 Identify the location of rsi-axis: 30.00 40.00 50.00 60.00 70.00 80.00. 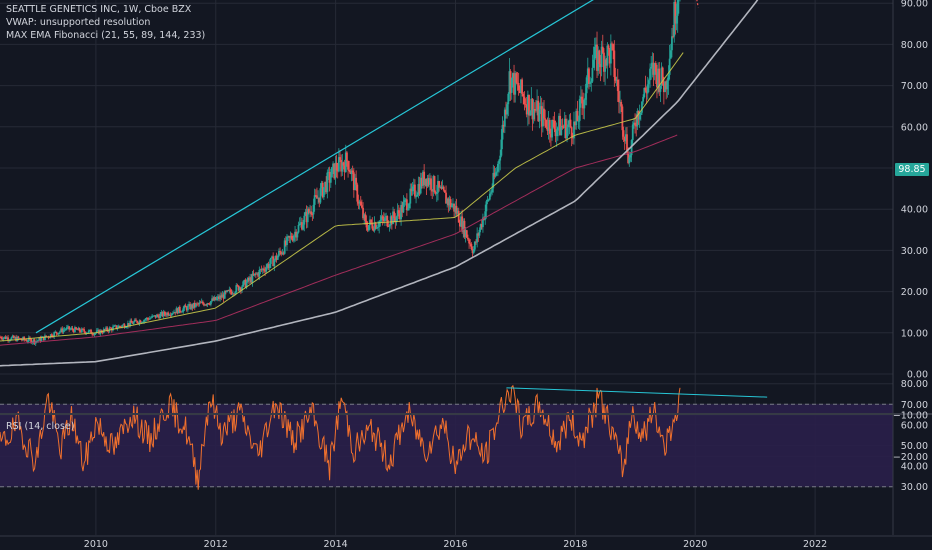
(914, 436).